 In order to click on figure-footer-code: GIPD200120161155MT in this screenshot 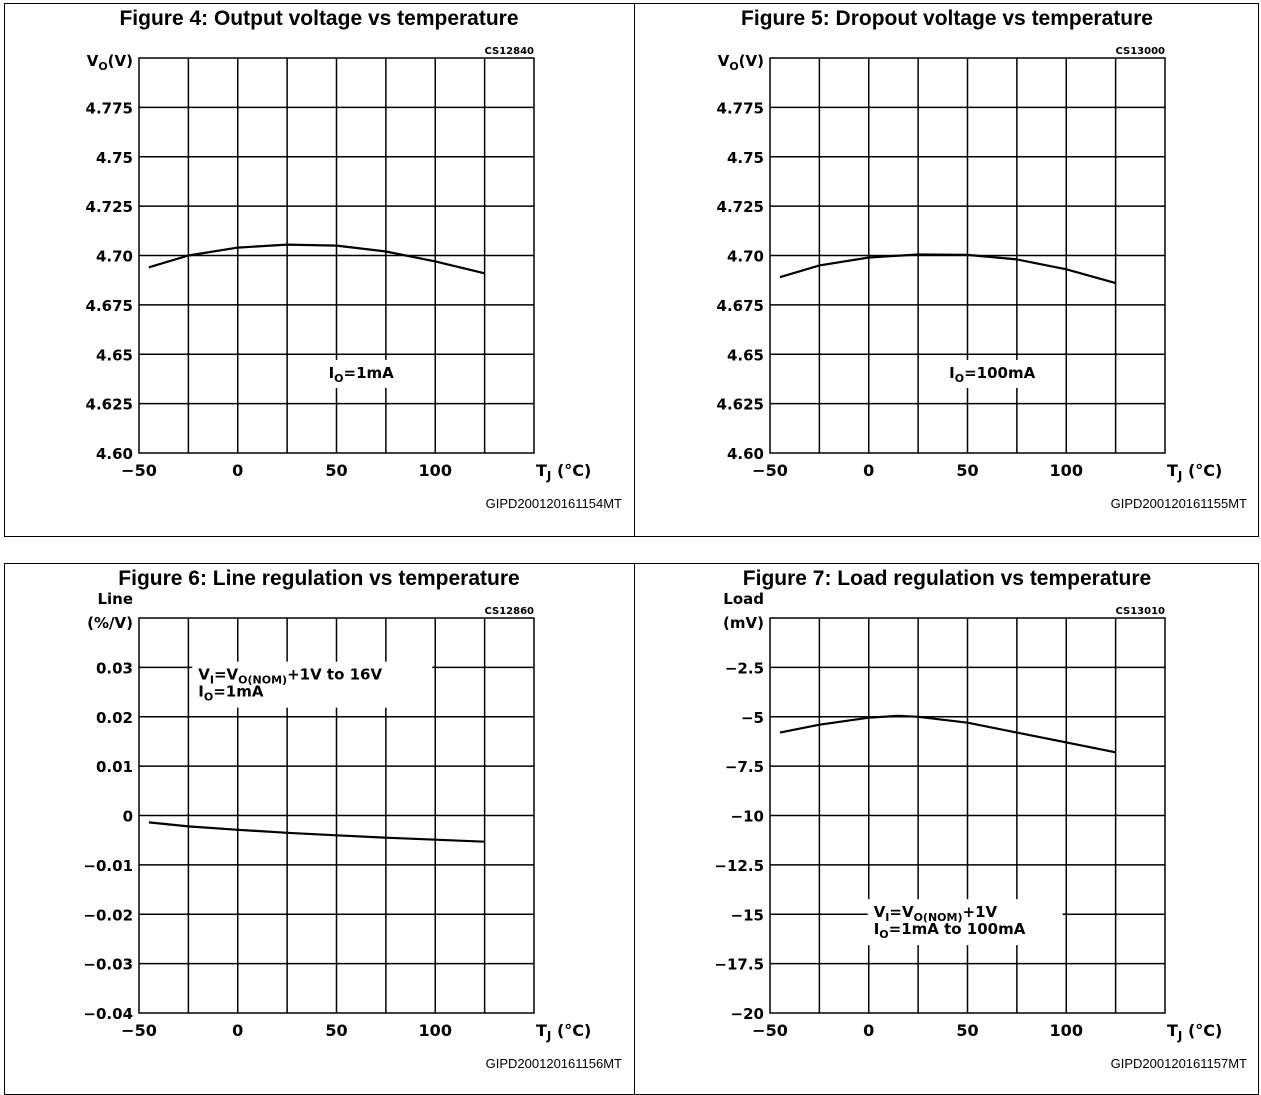, I will do `click(1179, 503)`.